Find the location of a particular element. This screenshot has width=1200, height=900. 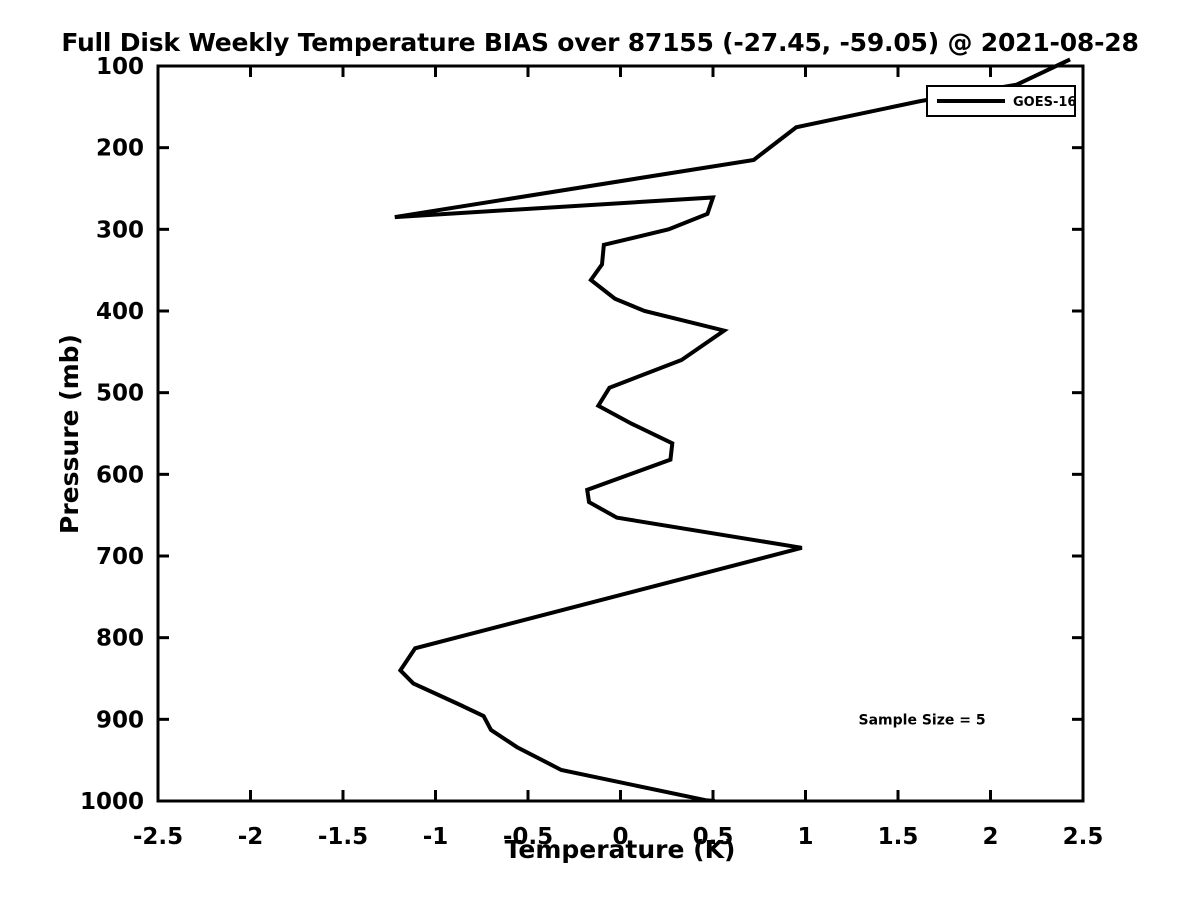

chart-legend: GOES-16 is located at coordinates (1001, 101).